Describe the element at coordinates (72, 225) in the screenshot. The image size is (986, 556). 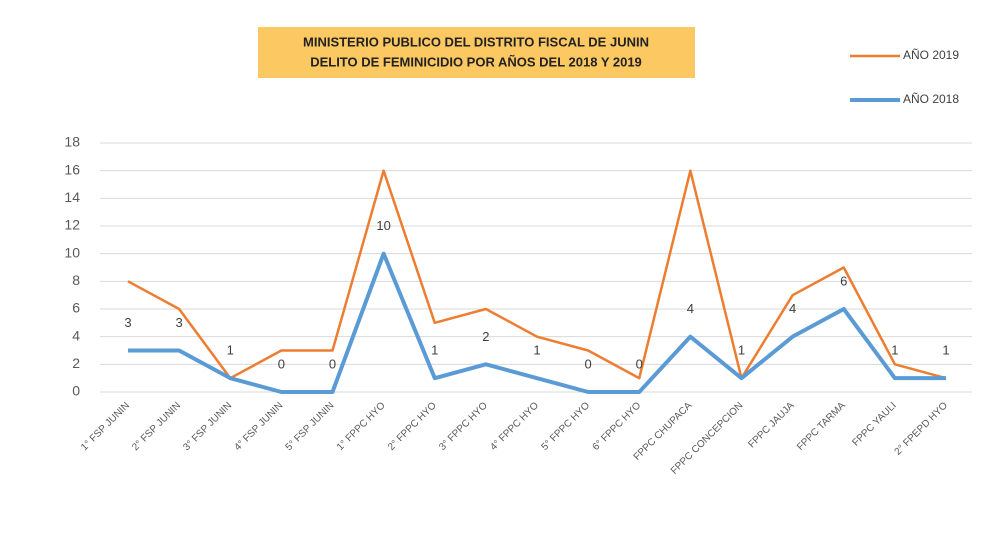
I see `y-tick-label: 12` at that location.